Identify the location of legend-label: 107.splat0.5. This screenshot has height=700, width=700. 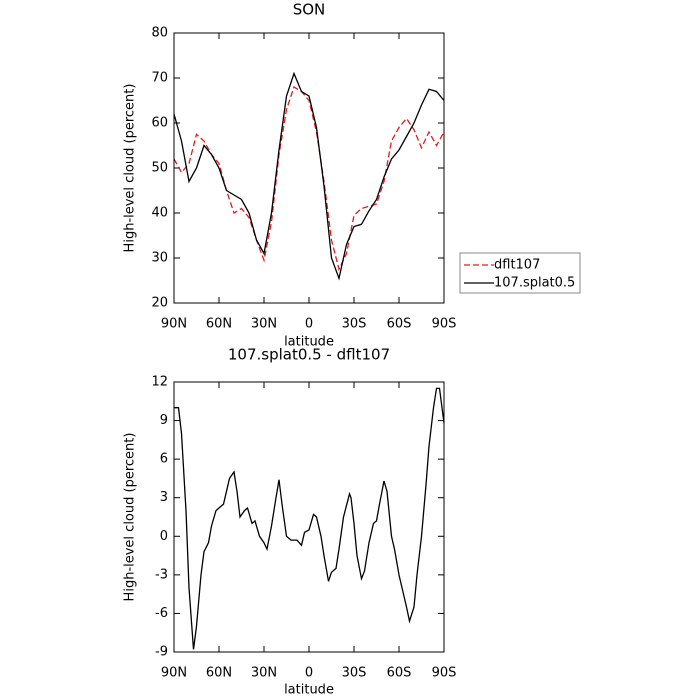
(534, 283).